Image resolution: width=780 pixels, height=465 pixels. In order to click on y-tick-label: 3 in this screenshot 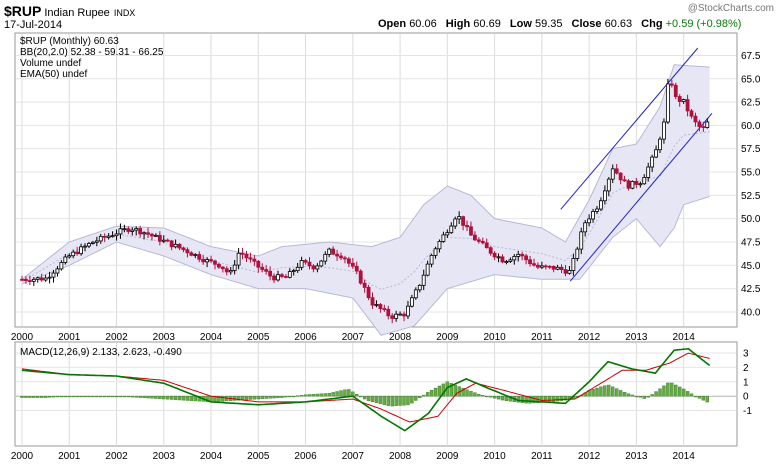, I will do `click(746, 354)`.